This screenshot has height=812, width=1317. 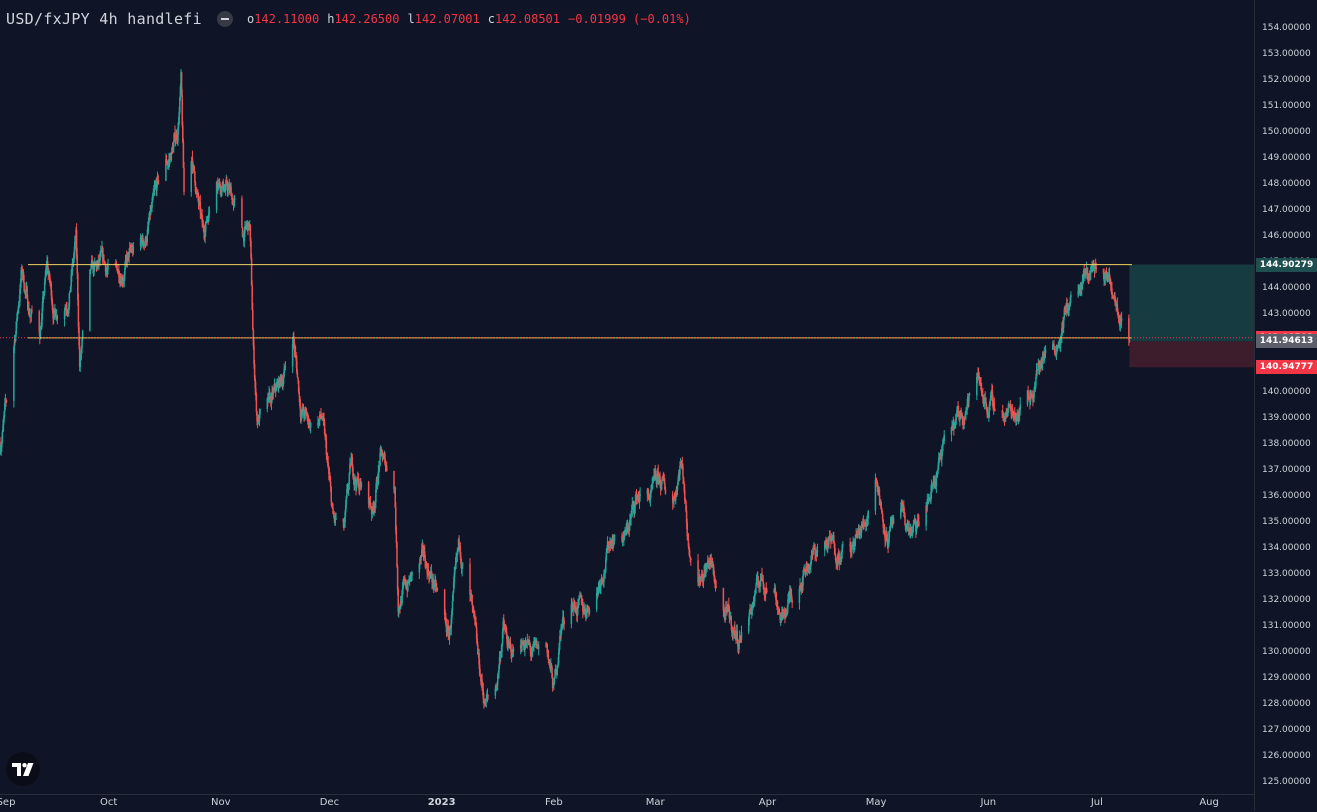 I want to click on time-tick-label: 2023, so click(x=441, y=802).